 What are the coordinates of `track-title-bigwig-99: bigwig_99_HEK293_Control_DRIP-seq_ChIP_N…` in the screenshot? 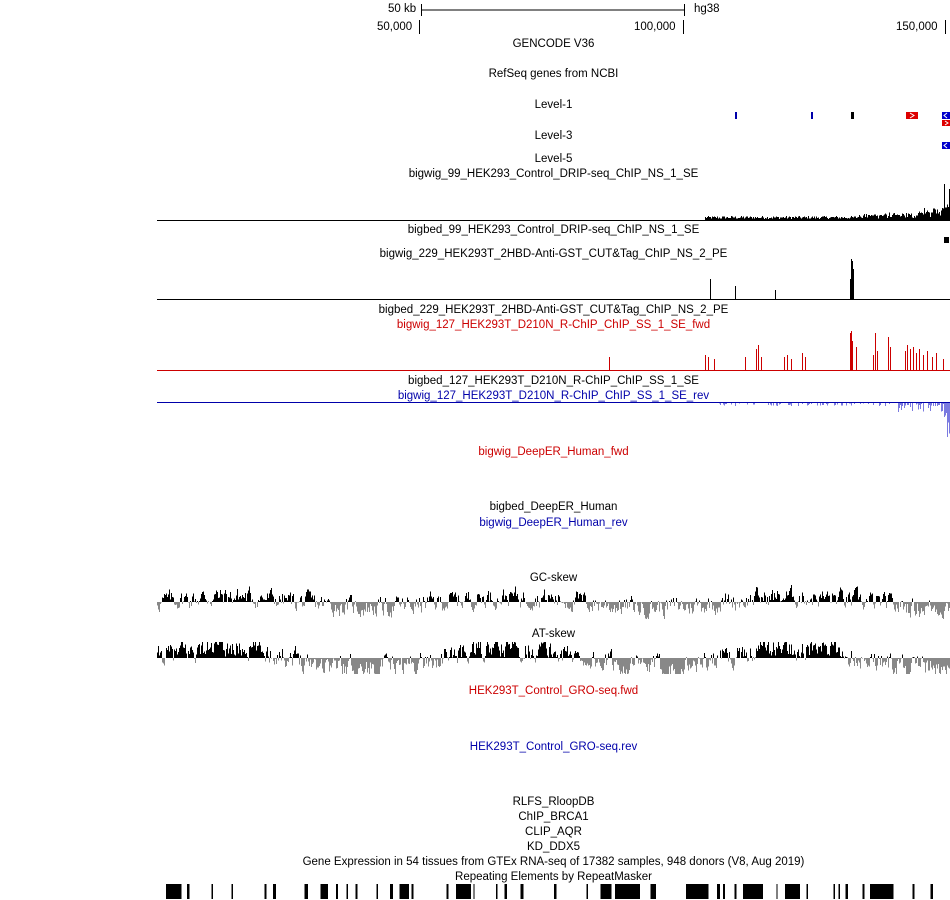 It's located at (553, 174).